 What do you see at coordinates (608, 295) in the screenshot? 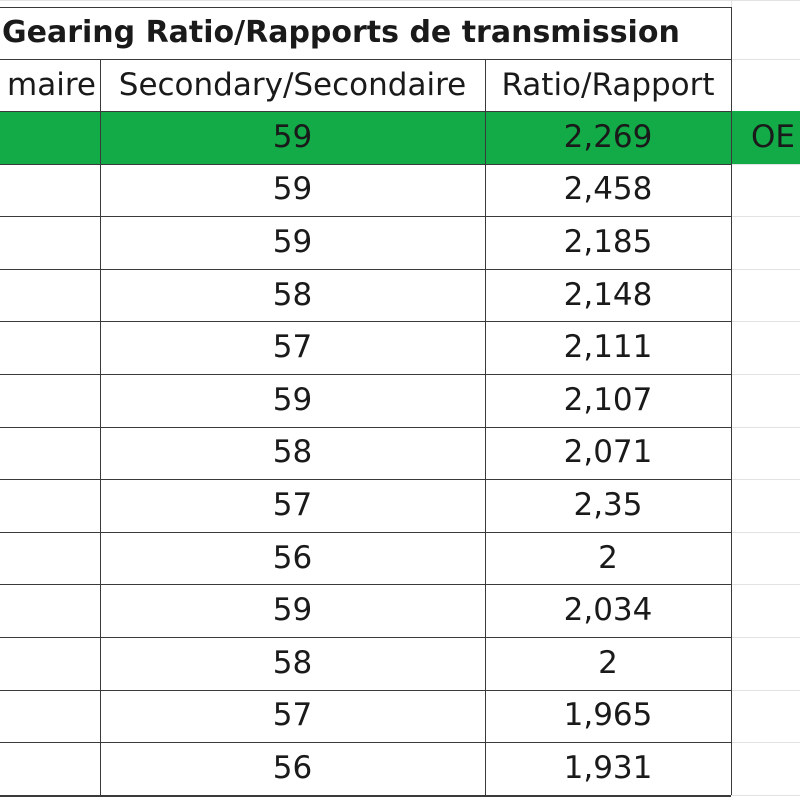
I see `ratio-cell: 2,148` at bounding box center [608, 295].